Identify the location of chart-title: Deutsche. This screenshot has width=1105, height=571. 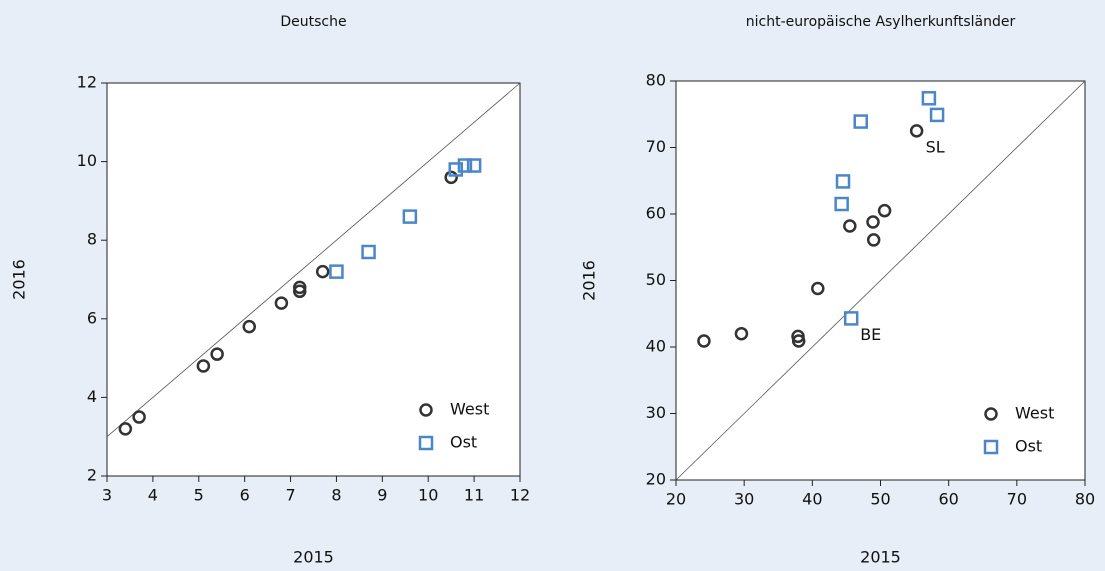
(313, 22).